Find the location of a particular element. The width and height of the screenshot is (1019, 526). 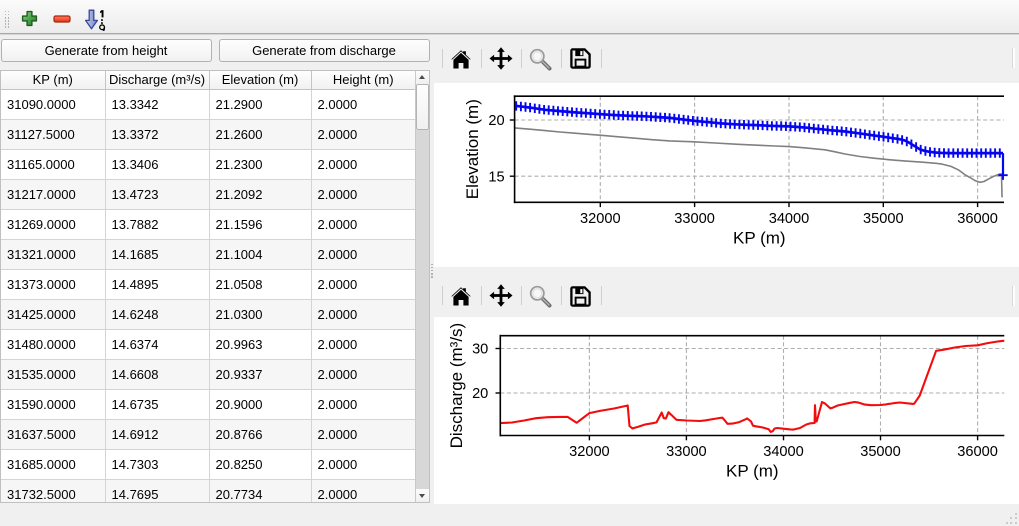

svg-text: Elevation (m) is located at coordinates (472, 149).